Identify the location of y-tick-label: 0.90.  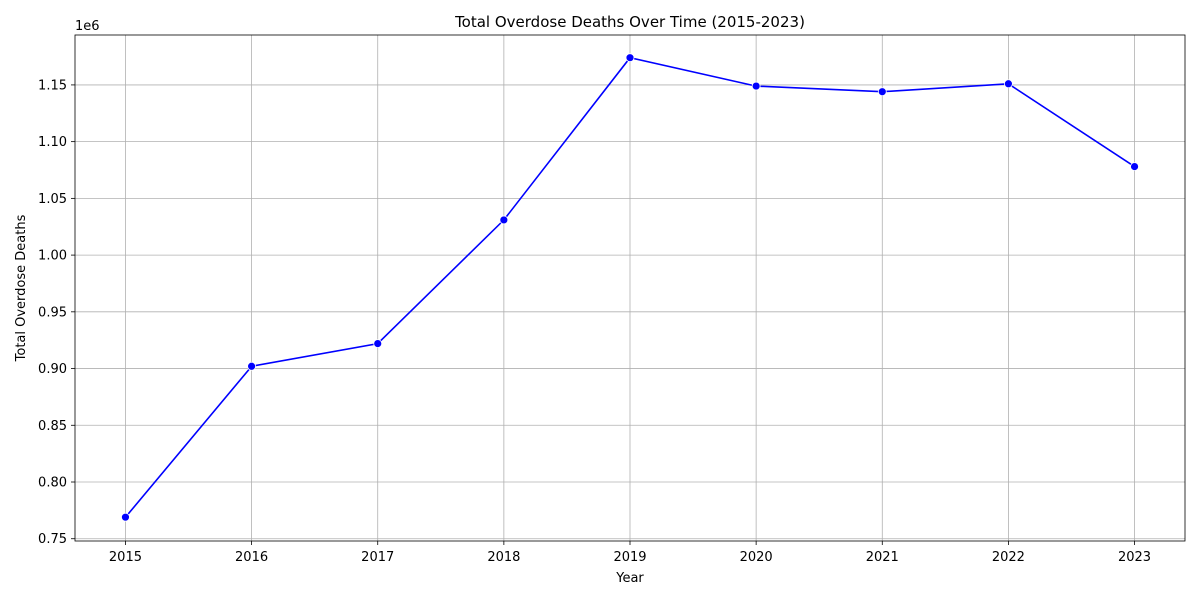
(52, 369).